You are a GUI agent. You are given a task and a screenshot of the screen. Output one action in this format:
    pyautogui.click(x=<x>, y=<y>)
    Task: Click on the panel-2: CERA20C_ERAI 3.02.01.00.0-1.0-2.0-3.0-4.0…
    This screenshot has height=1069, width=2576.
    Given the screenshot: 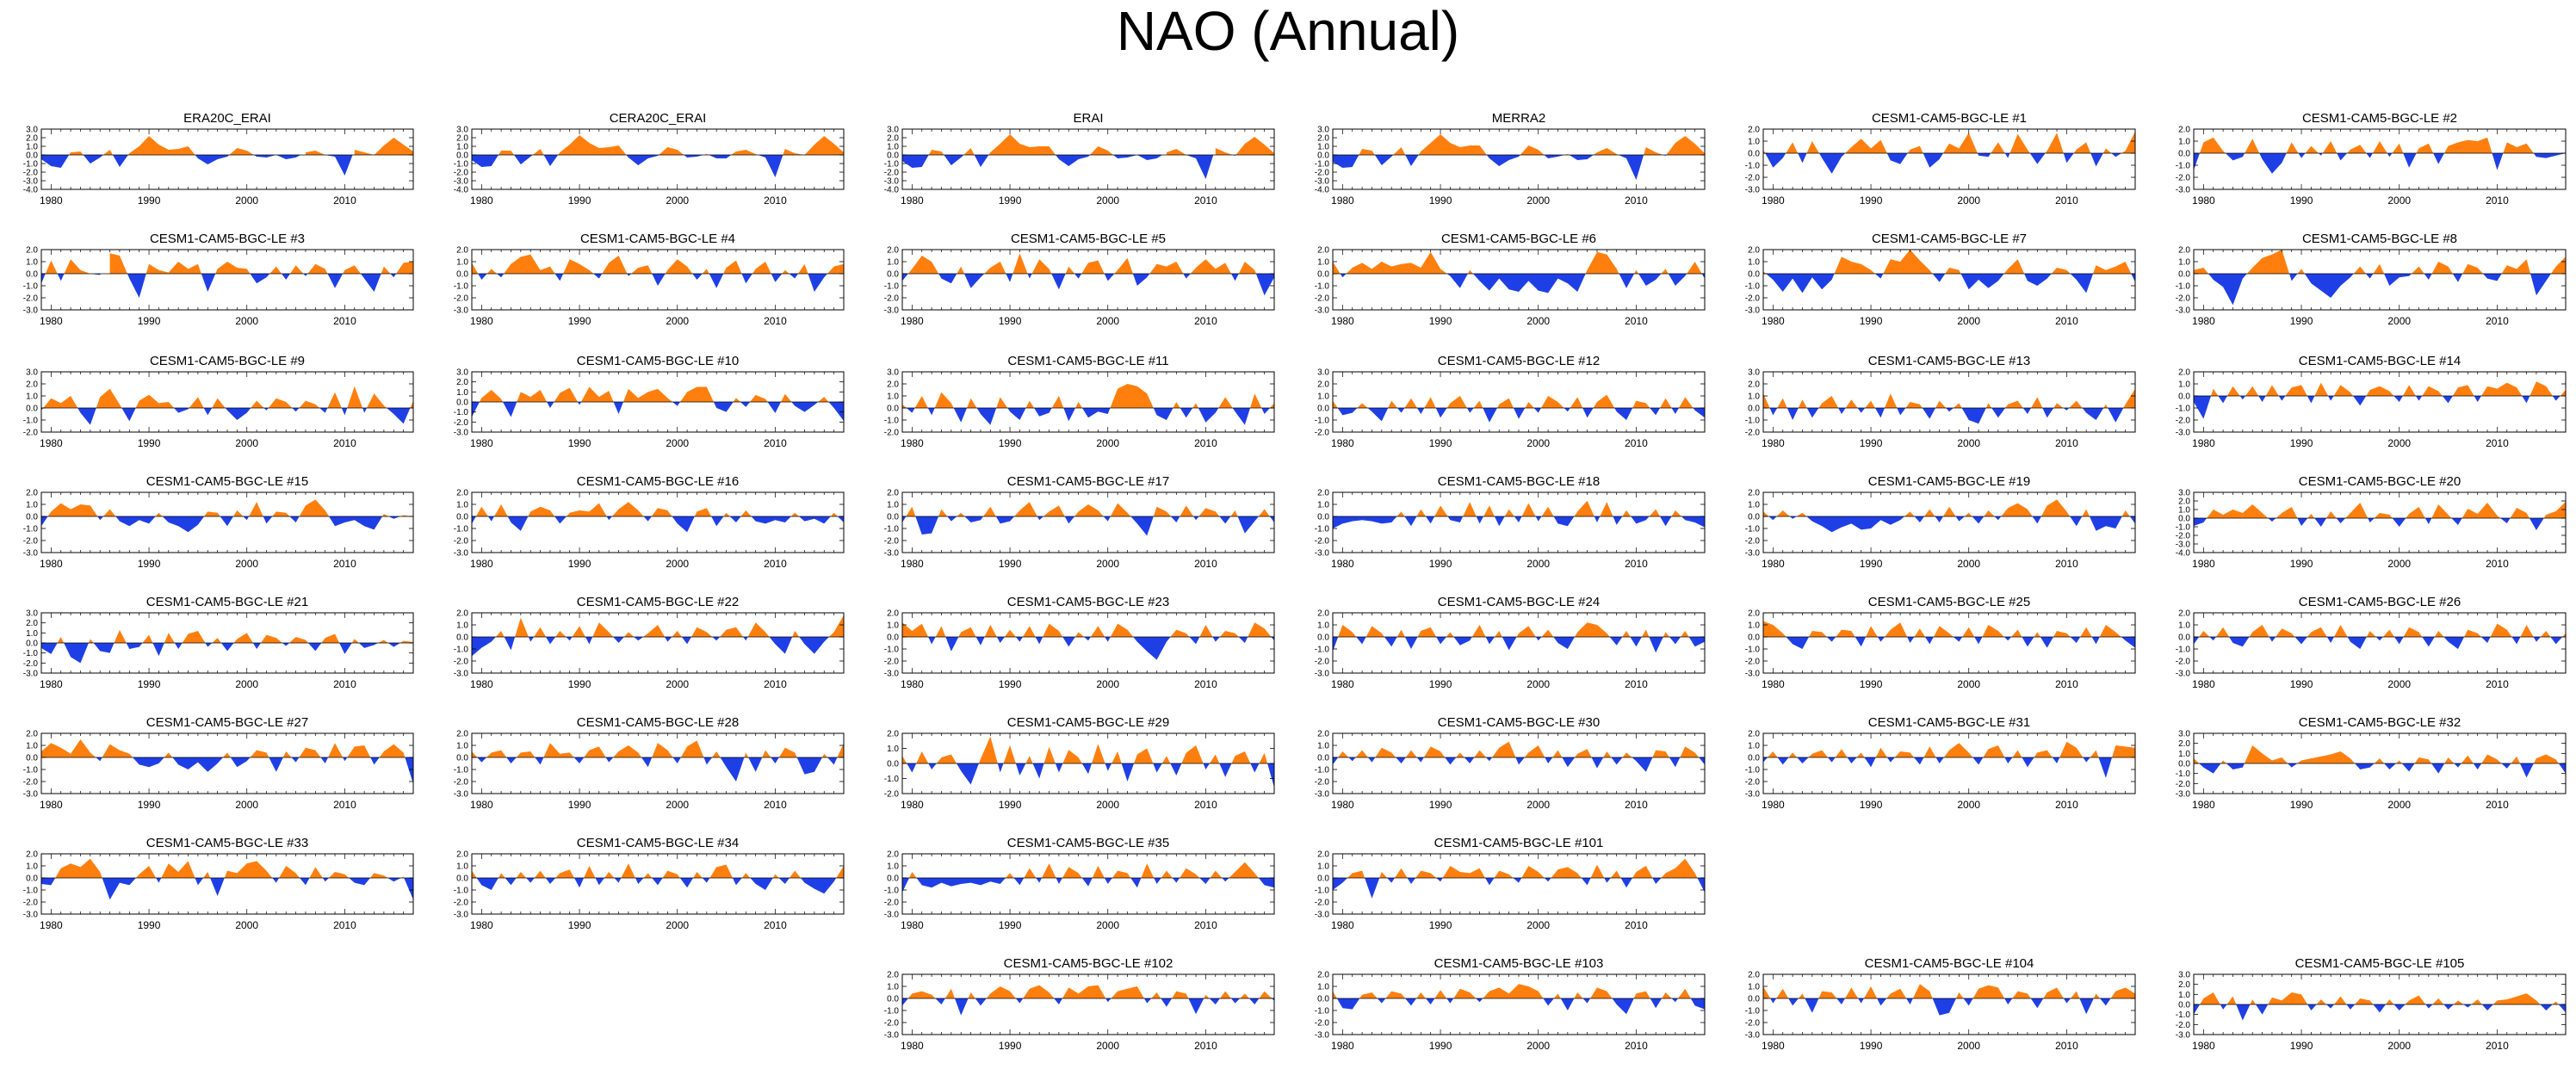 What is the action you would take?
    pyautogui.click(x=649, y=159)
    